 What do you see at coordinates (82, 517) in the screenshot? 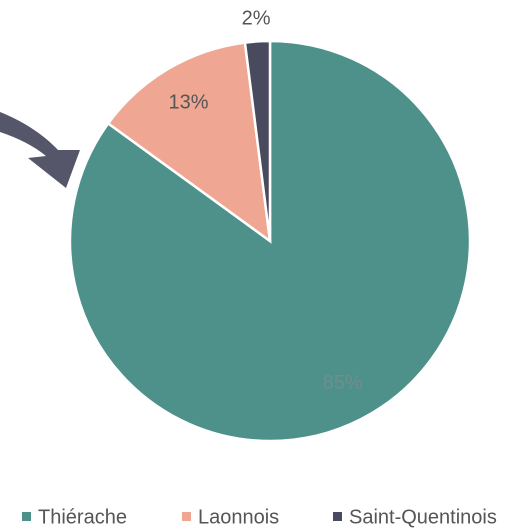
I see `legend-label: Thiérache` at bounding box center [82, 517].